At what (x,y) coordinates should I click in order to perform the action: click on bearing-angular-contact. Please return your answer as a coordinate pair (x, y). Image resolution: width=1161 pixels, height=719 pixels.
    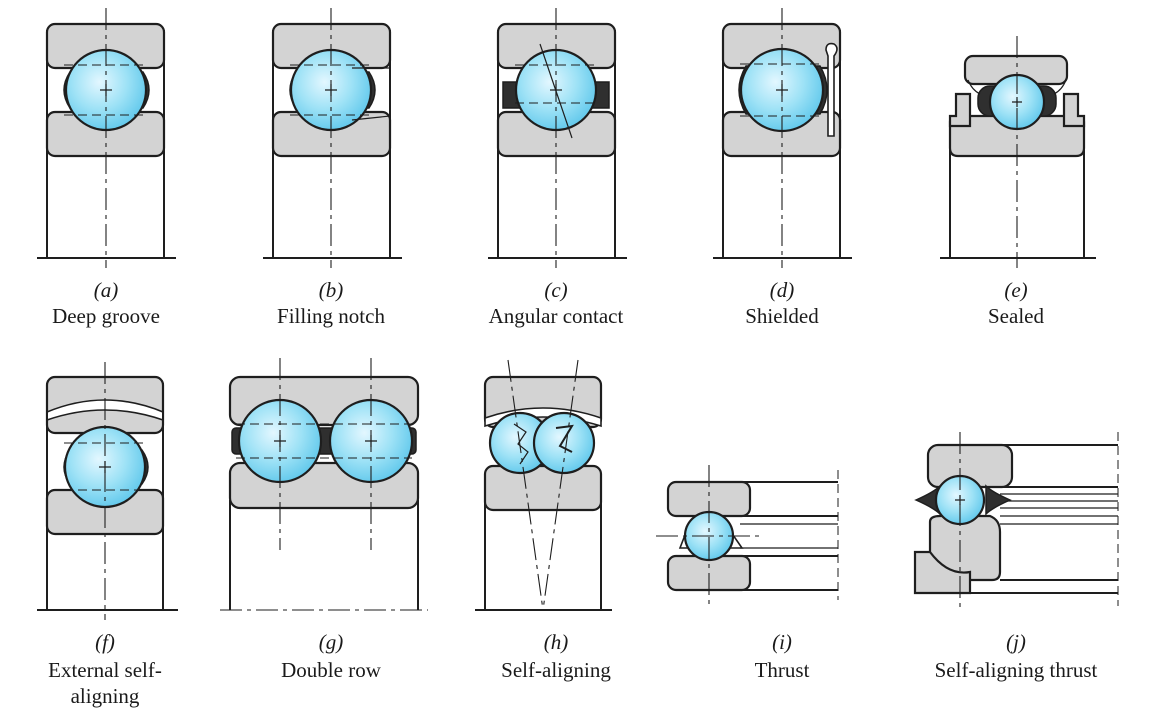
    Looking at the image, I should click on (557, 138).